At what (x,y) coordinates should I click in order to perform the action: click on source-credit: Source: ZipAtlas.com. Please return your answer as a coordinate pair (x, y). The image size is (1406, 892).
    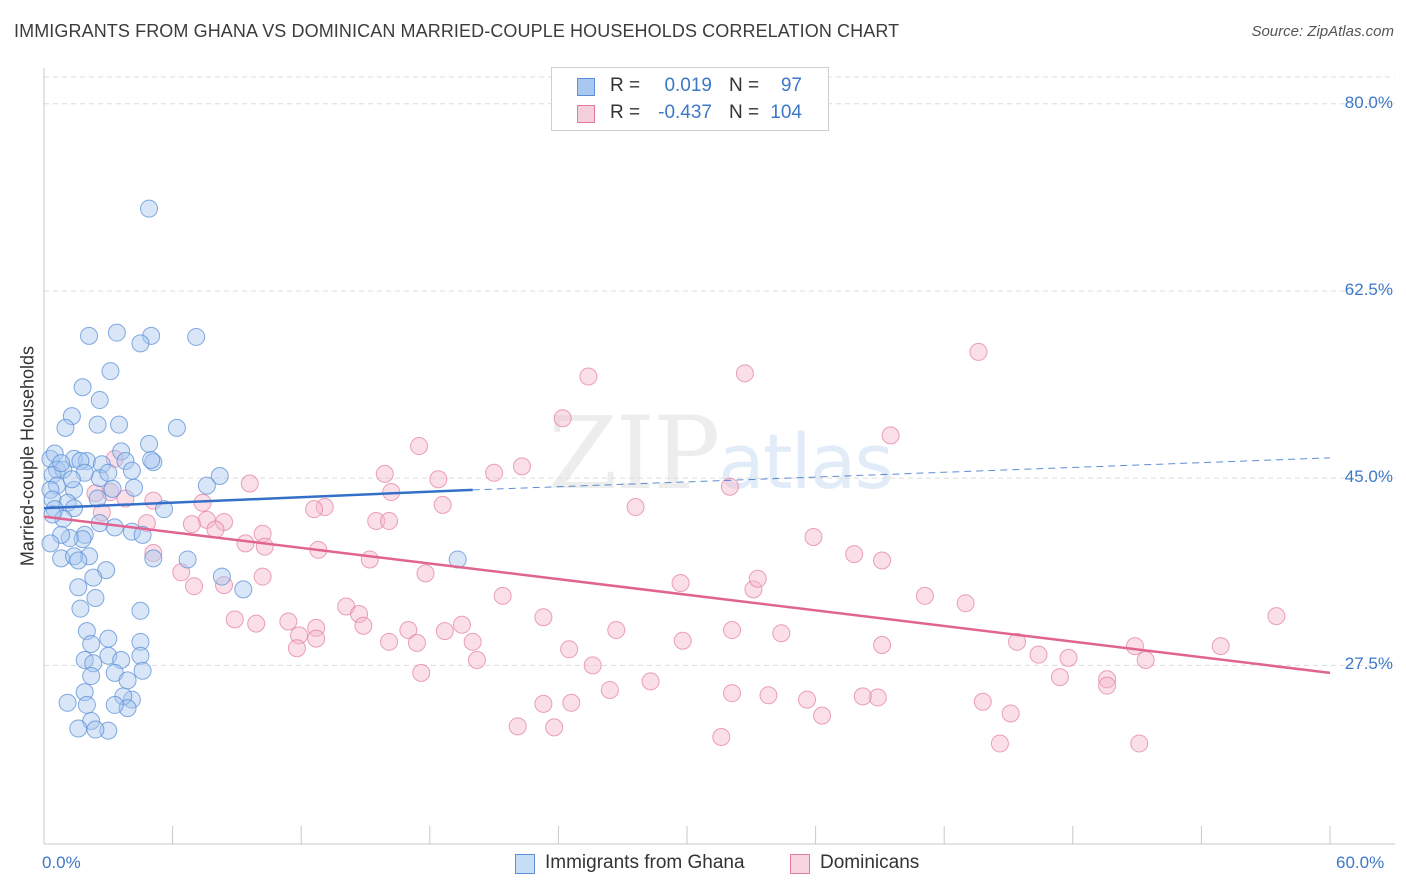
    Looking at the image, I should click on (1322, 31).